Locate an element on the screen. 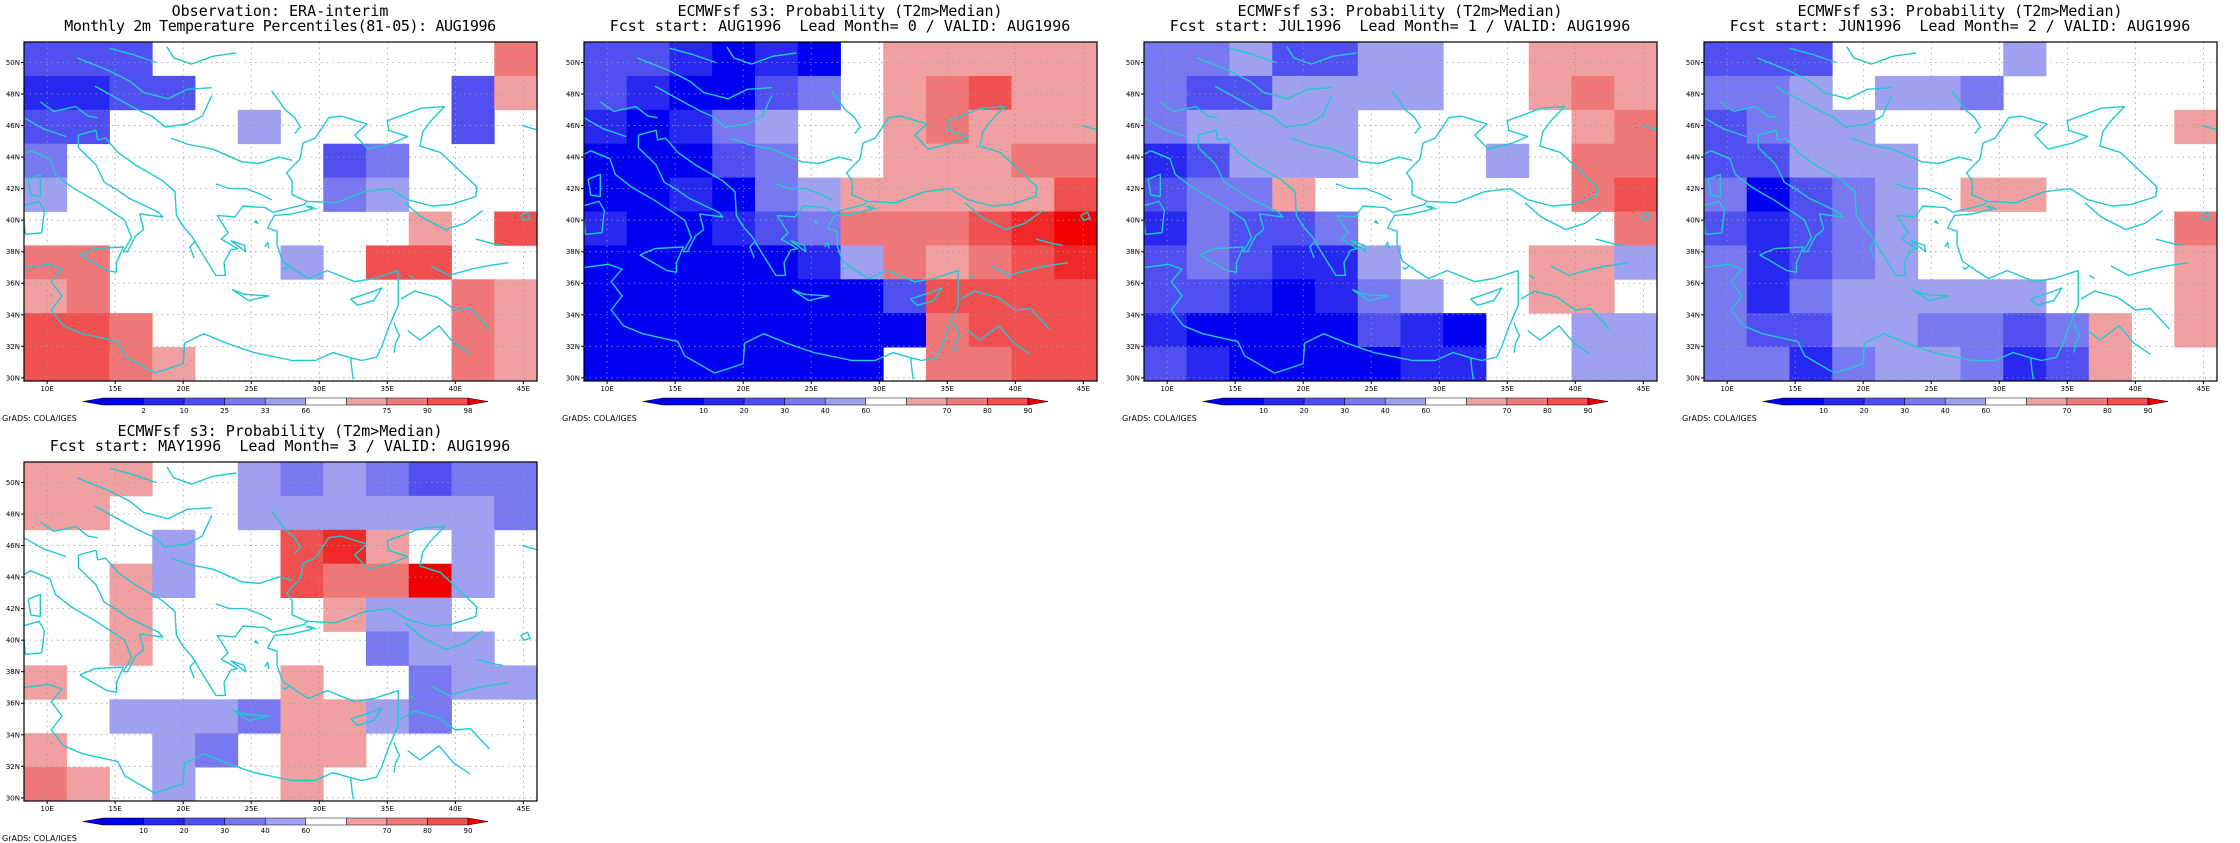 This screenshot has height=843, width=2240. lat-tick-label: 40N is located at coordinates (13, 641).